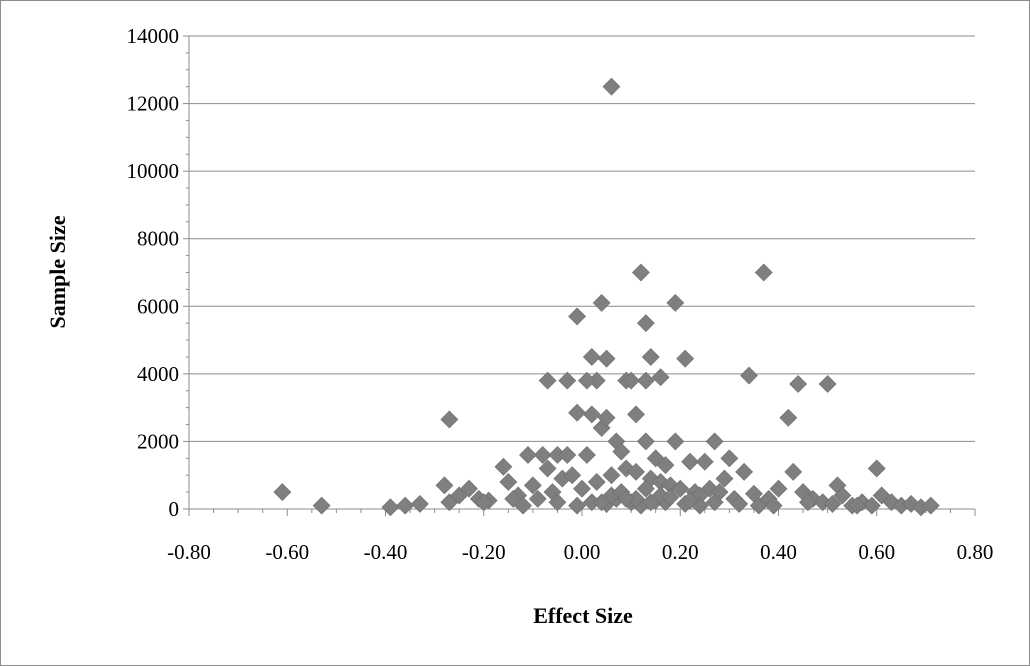  Describe the element at coordinates (189, 552) in the screenshot. I see `x-tick-label-0: -0.80` at that location.